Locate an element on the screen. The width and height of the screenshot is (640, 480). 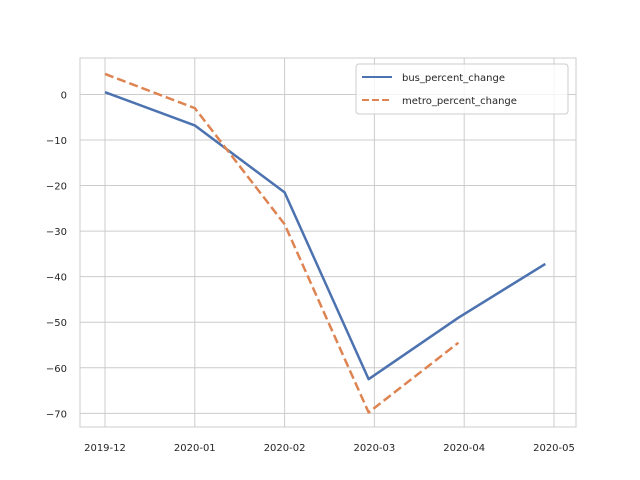
y-tick-label: −40 is located at coordinates (56, 278).